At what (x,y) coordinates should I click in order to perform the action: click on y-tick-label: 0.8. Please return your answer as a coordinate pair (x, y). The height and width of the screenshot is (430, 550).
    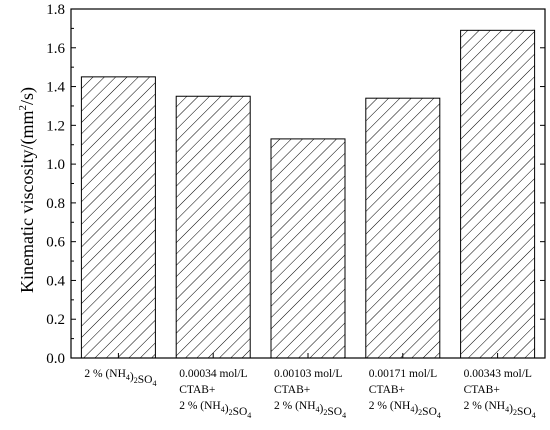
    Looking at the image, I should click on (55, 204).